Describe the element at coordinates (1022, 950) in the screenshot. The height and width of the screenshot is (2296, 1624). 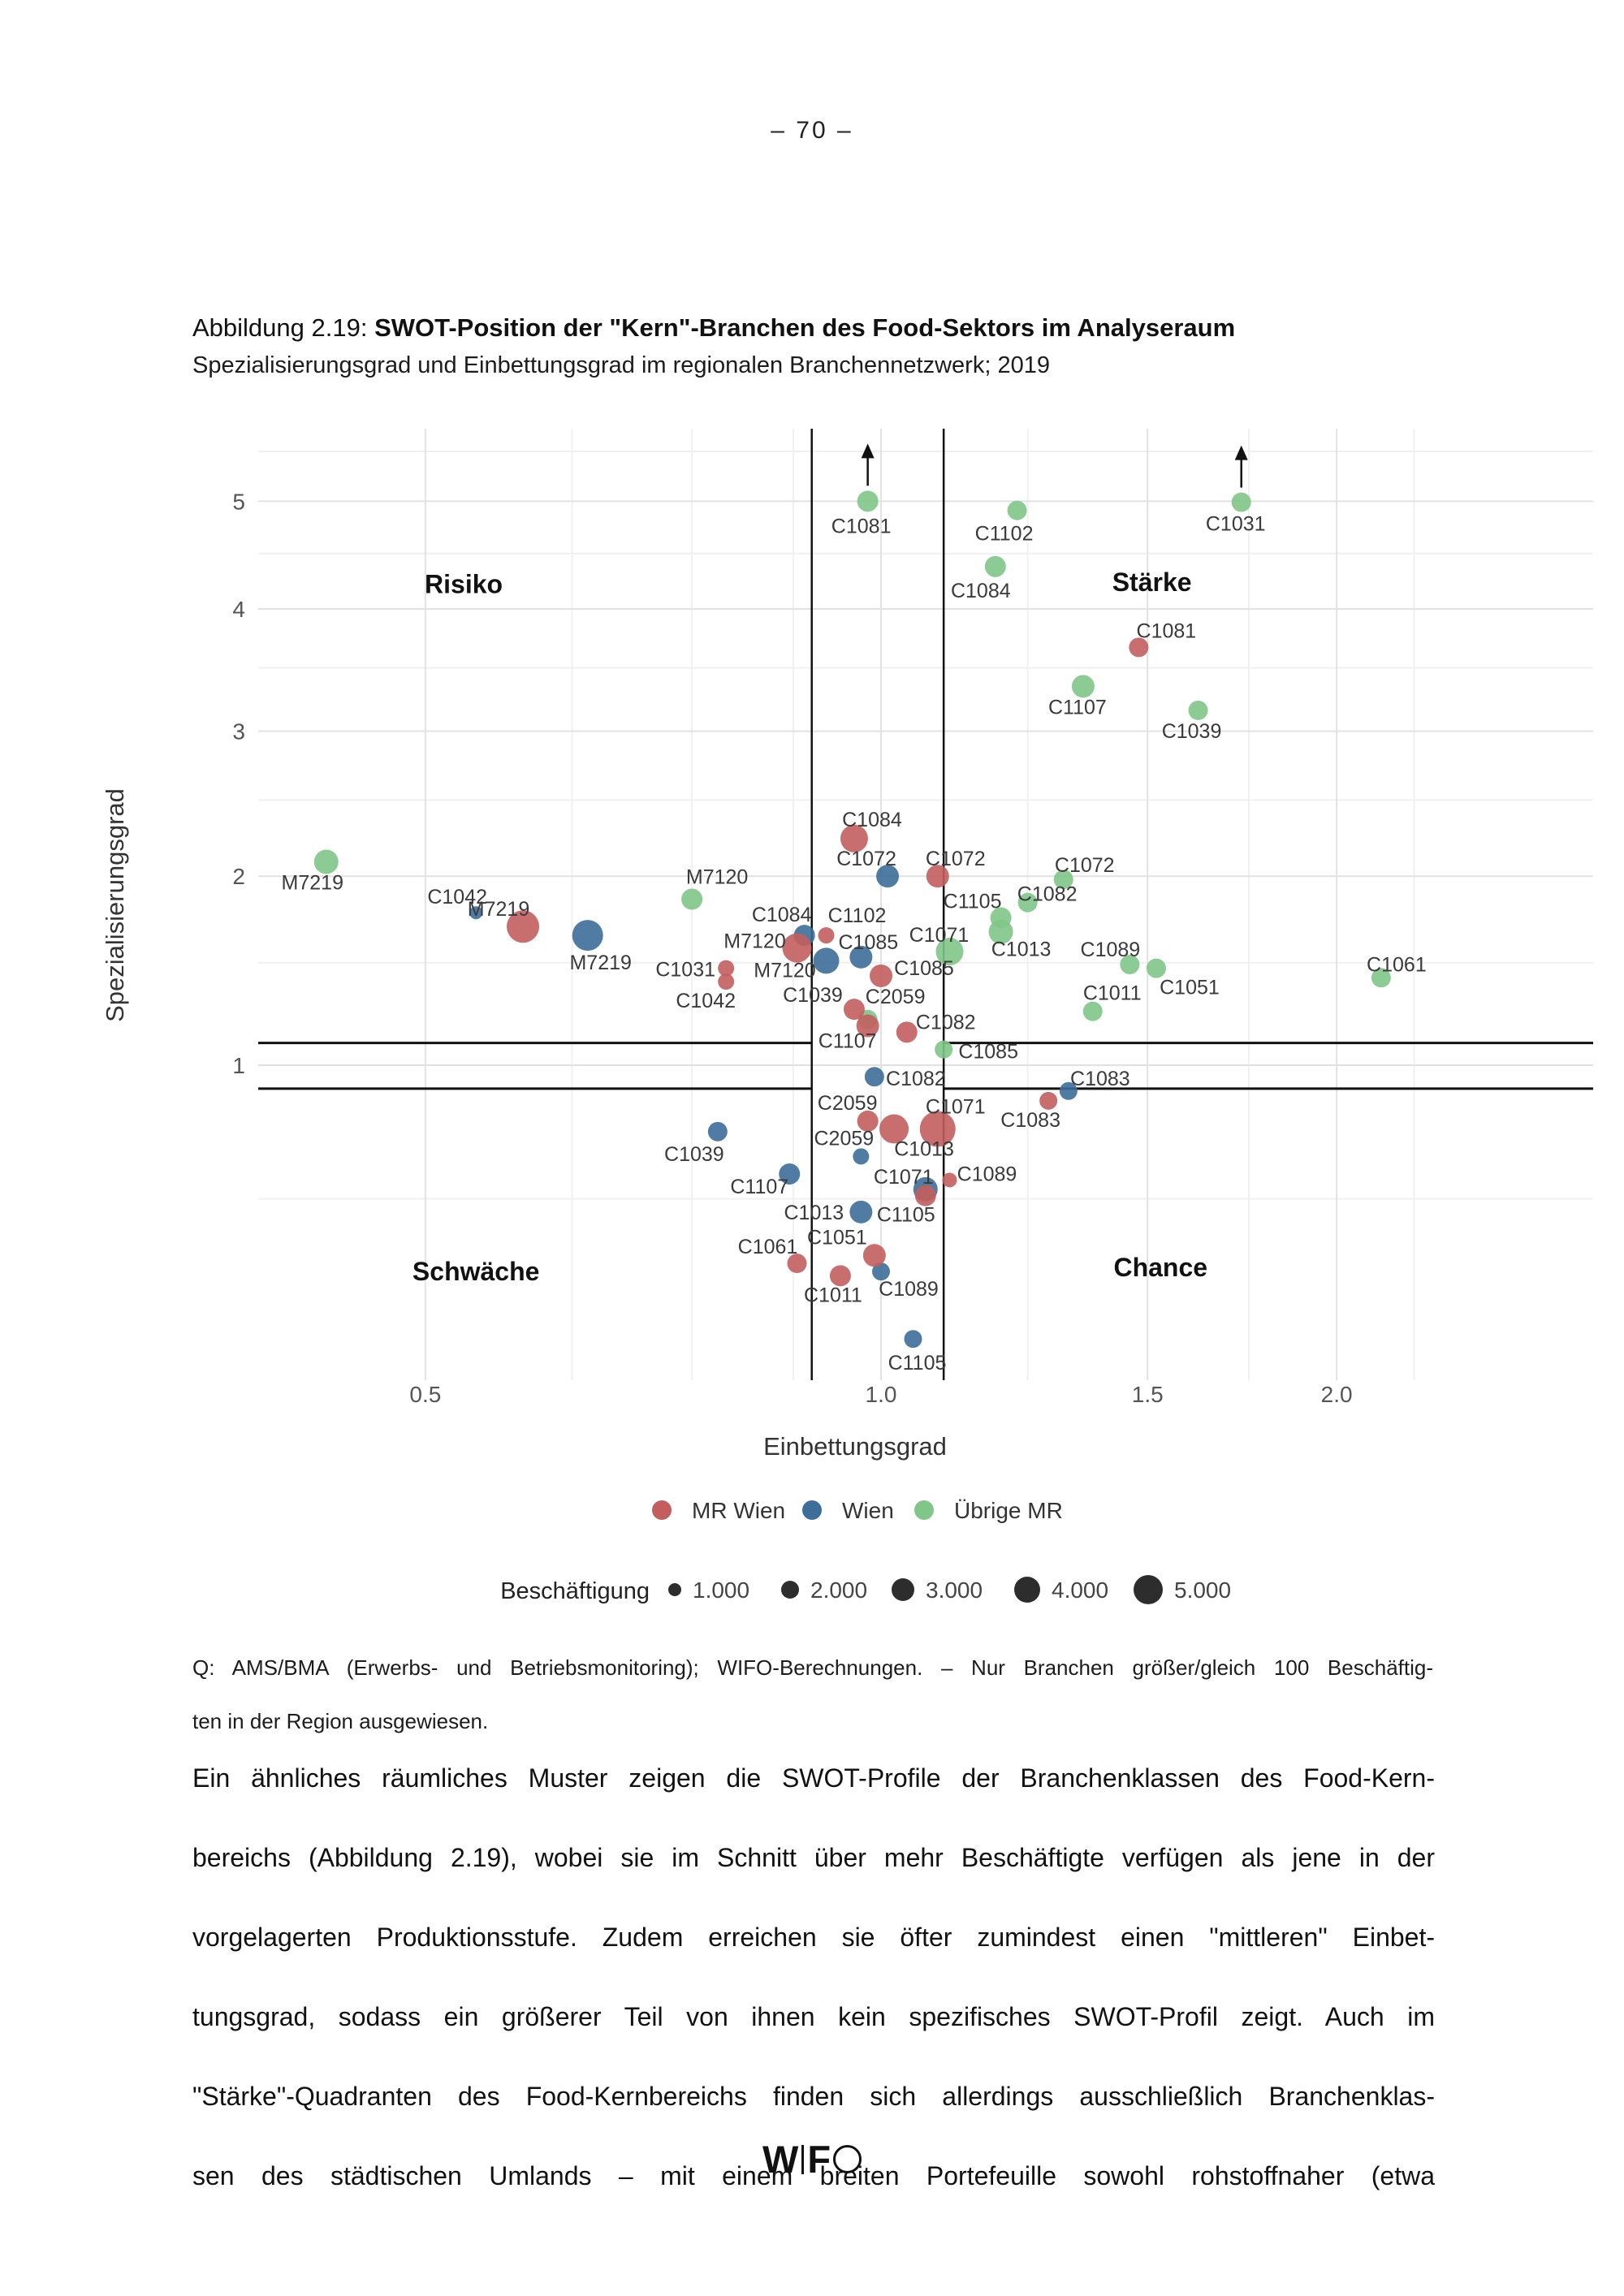
I see `data-point-label: C1013` at that location.